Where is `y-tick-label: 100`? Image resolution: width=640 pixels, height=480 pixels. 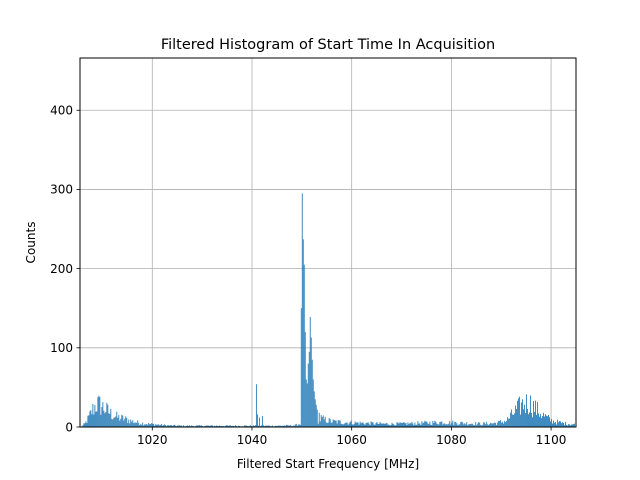
y-tick-label: 100 is located at coordinates (61, 348).